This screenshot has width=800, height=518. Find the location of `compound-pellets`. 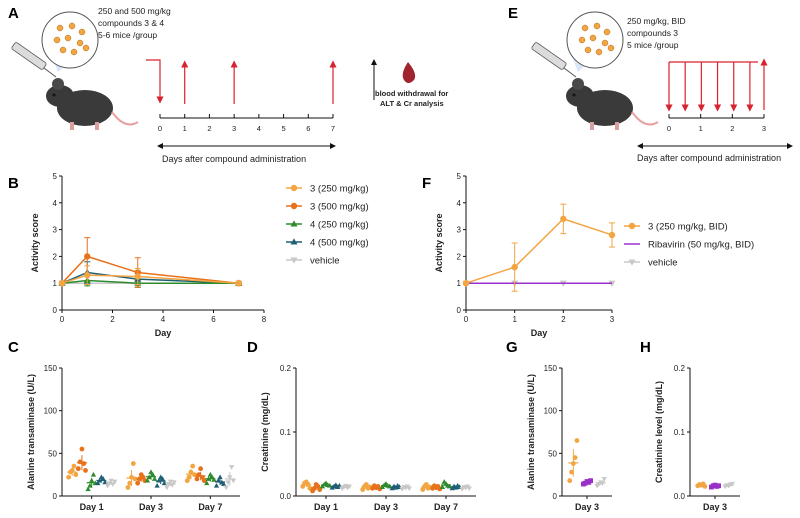

compound-pellets is located at coordinates (71, 39).